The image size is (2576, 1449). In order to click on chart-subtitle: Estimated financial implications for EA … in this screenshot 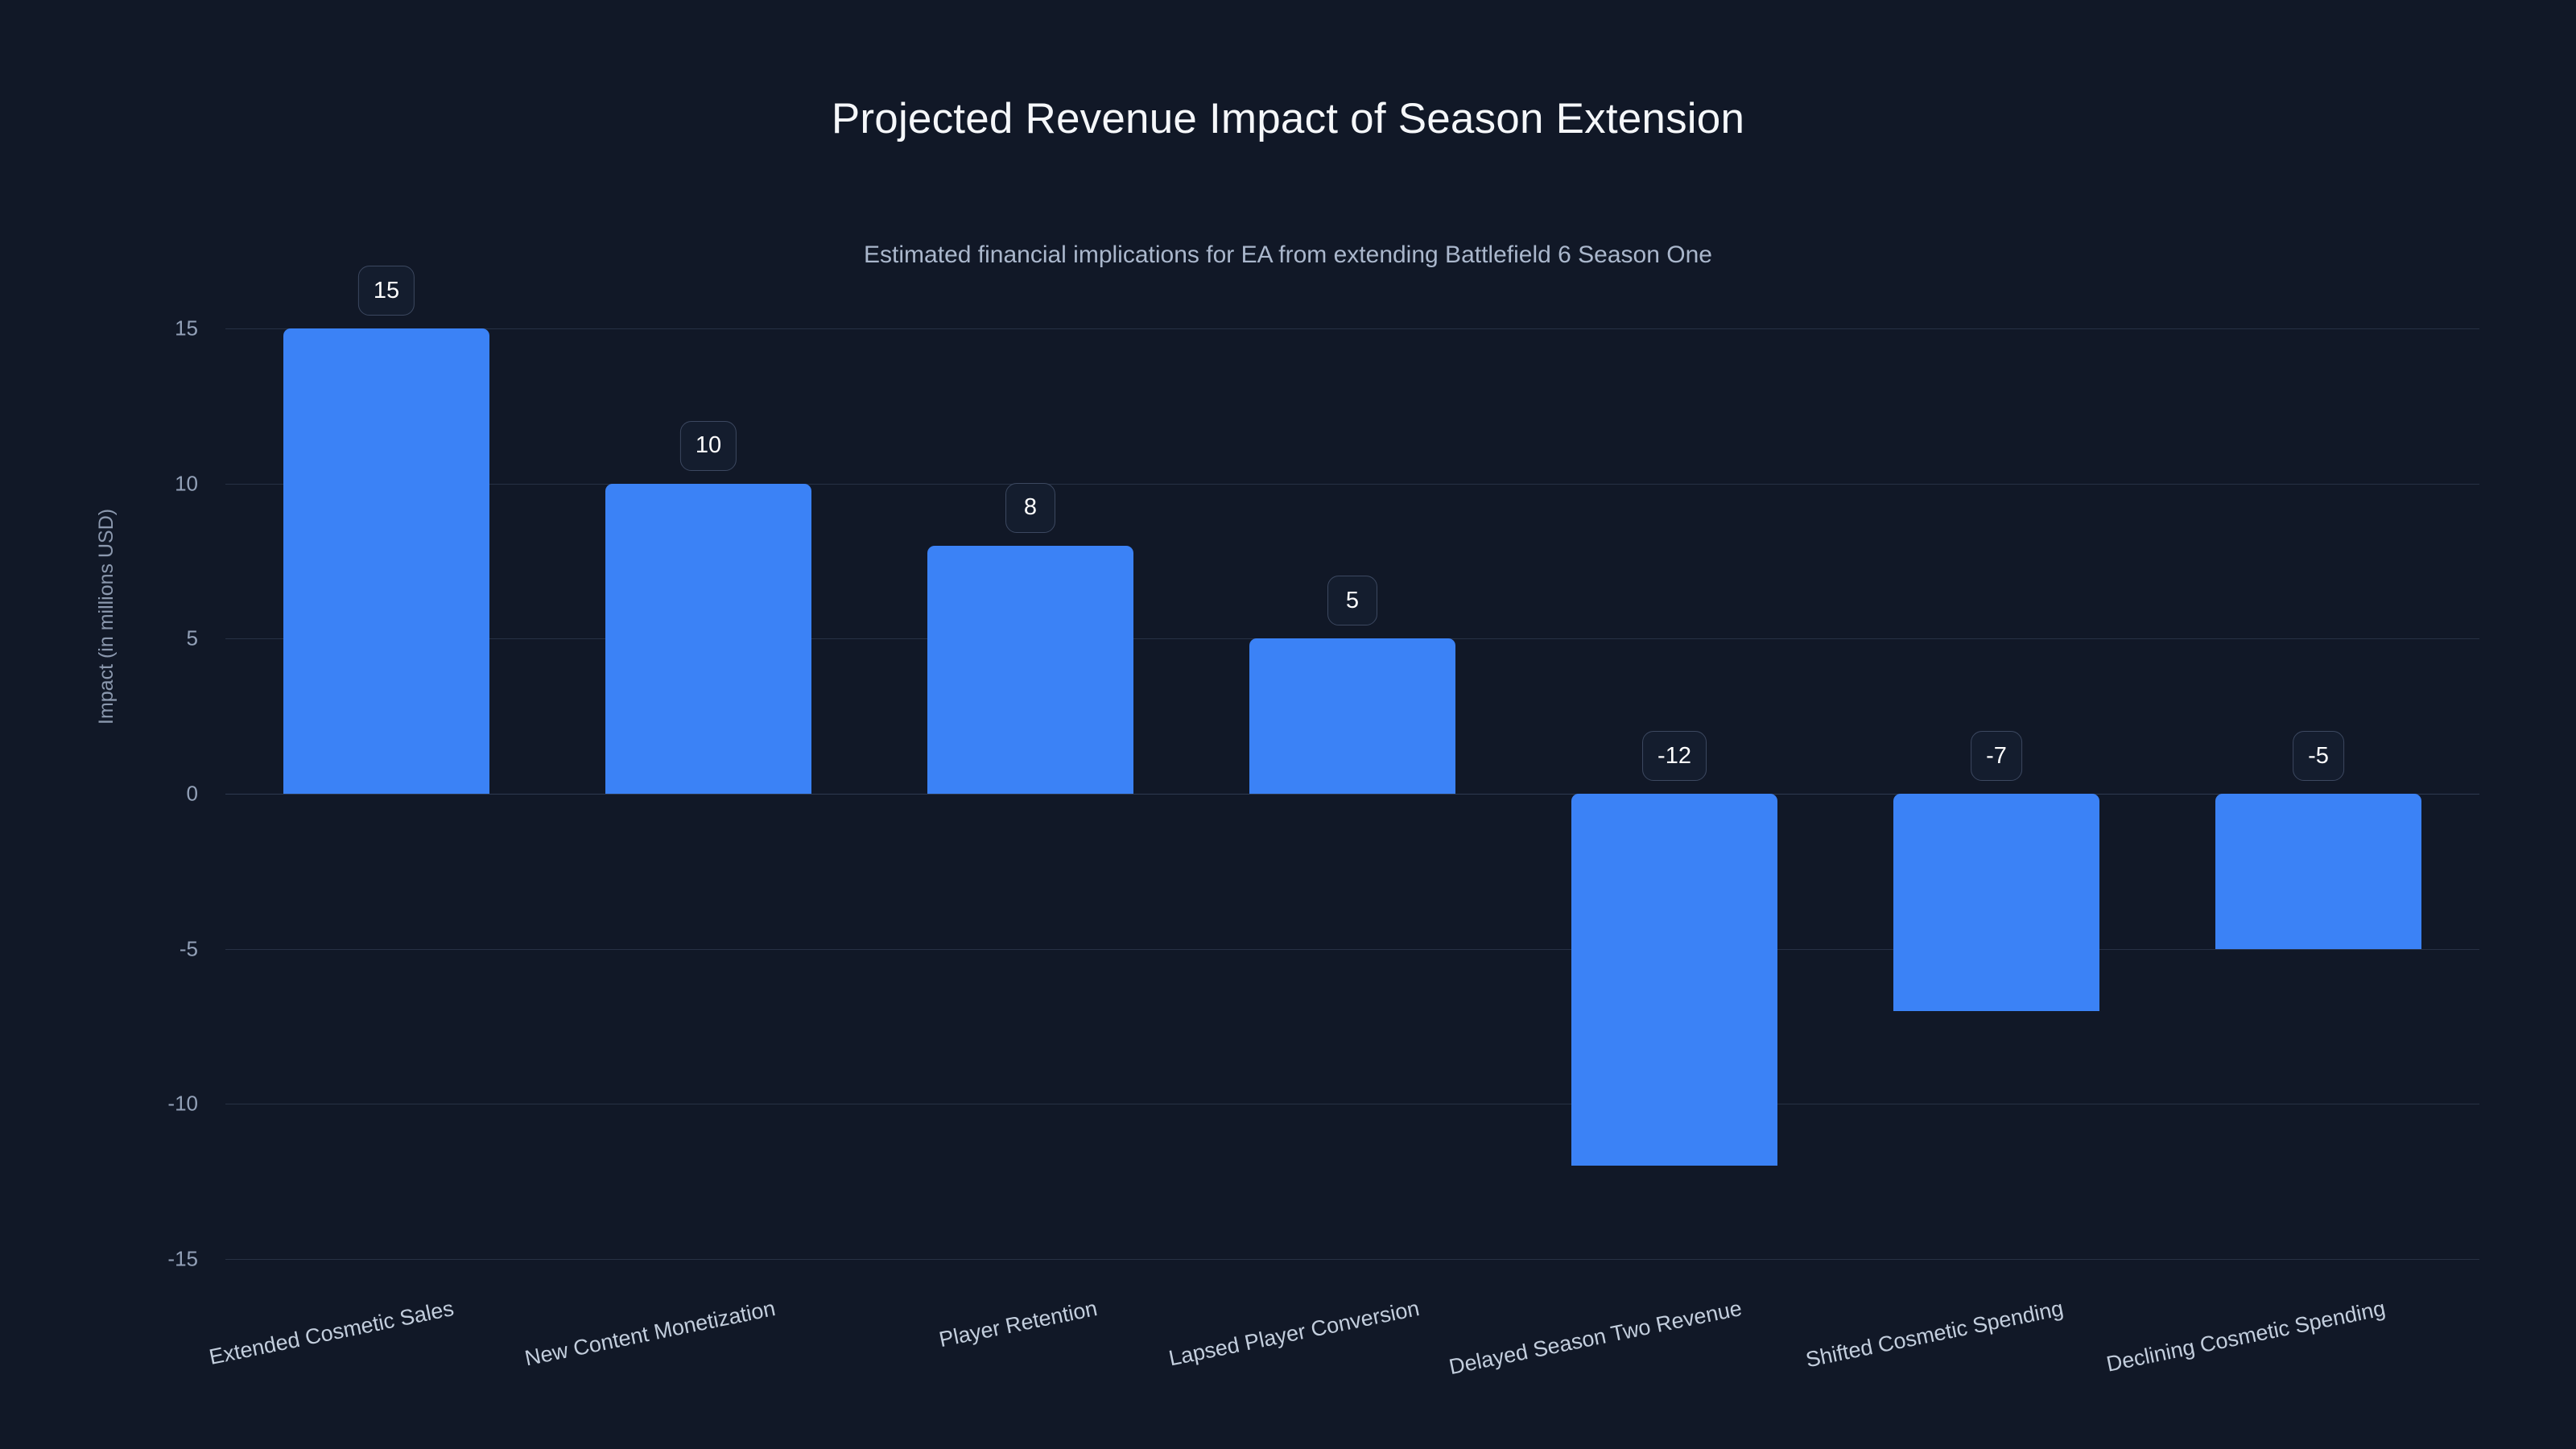, I will do `click(1288, 255)`.